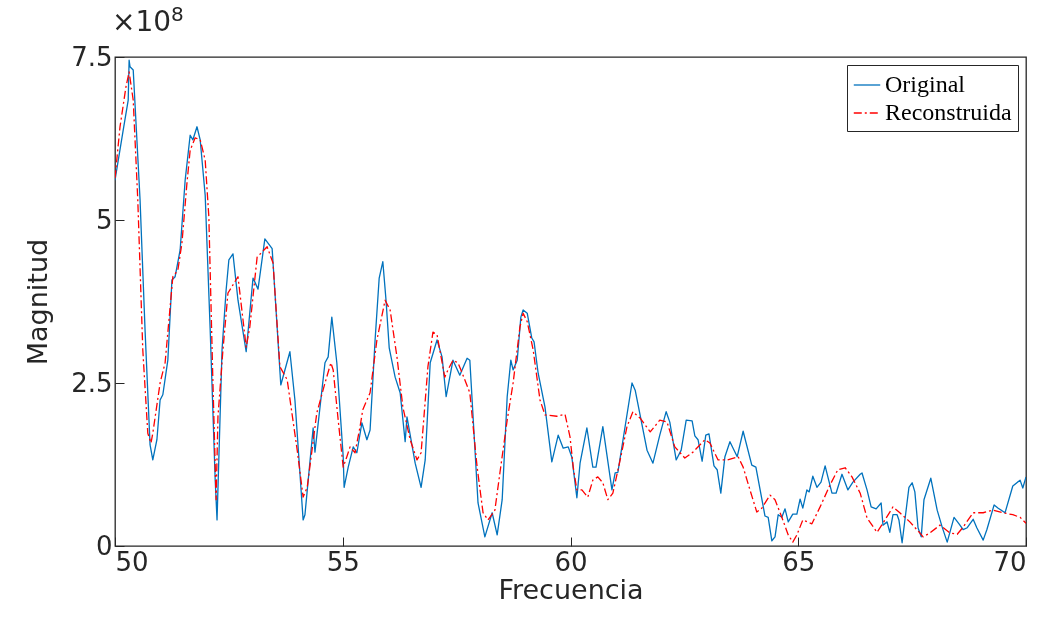 The image size is (1056, 633). I want to click on x-tick-label: 70, so click(1010, 561).